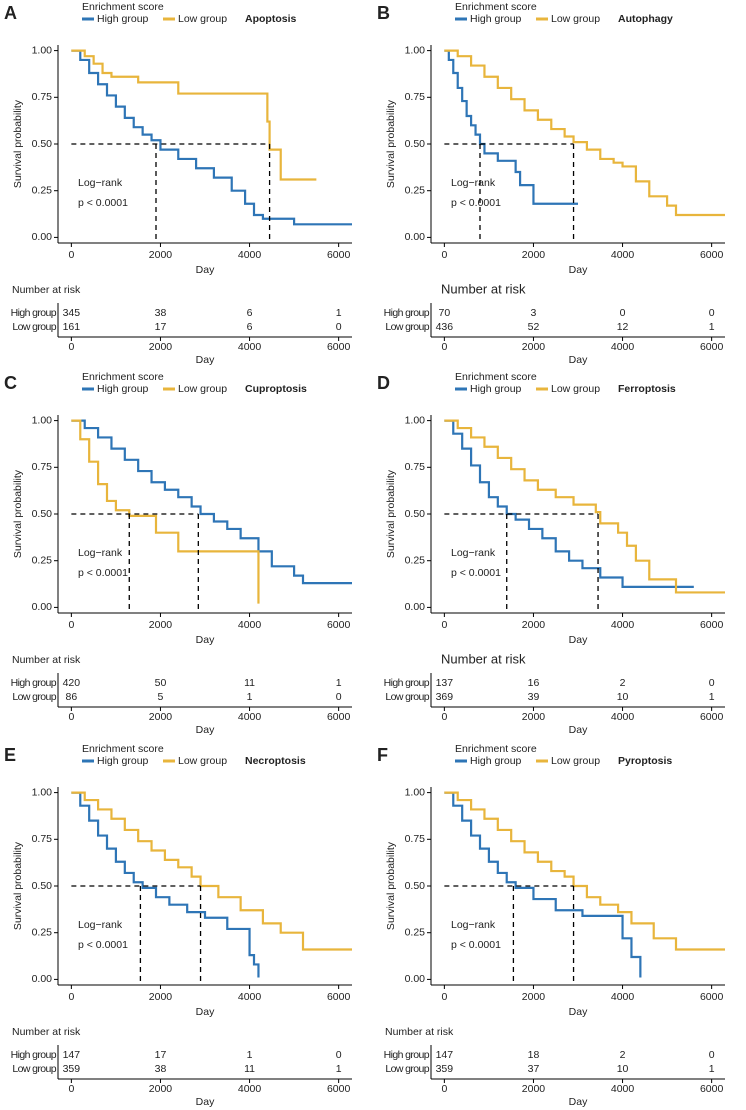 This screenshot has width=746, height=1110. What do you see at coordinates (10, 13) in the screenshot?
I see `panel-label: A` at bounding box center [10, 13].